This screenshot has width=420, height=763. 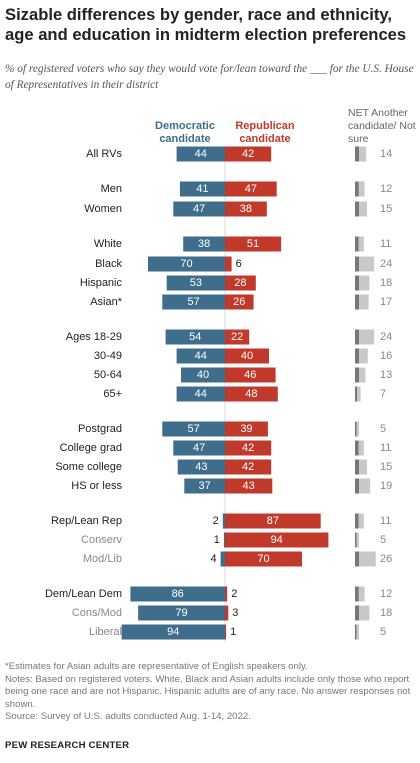 What do you see at coordinates (386, 302) in the screenshot?
I see `other-value-label: 17` at bounding box center [386, 302].